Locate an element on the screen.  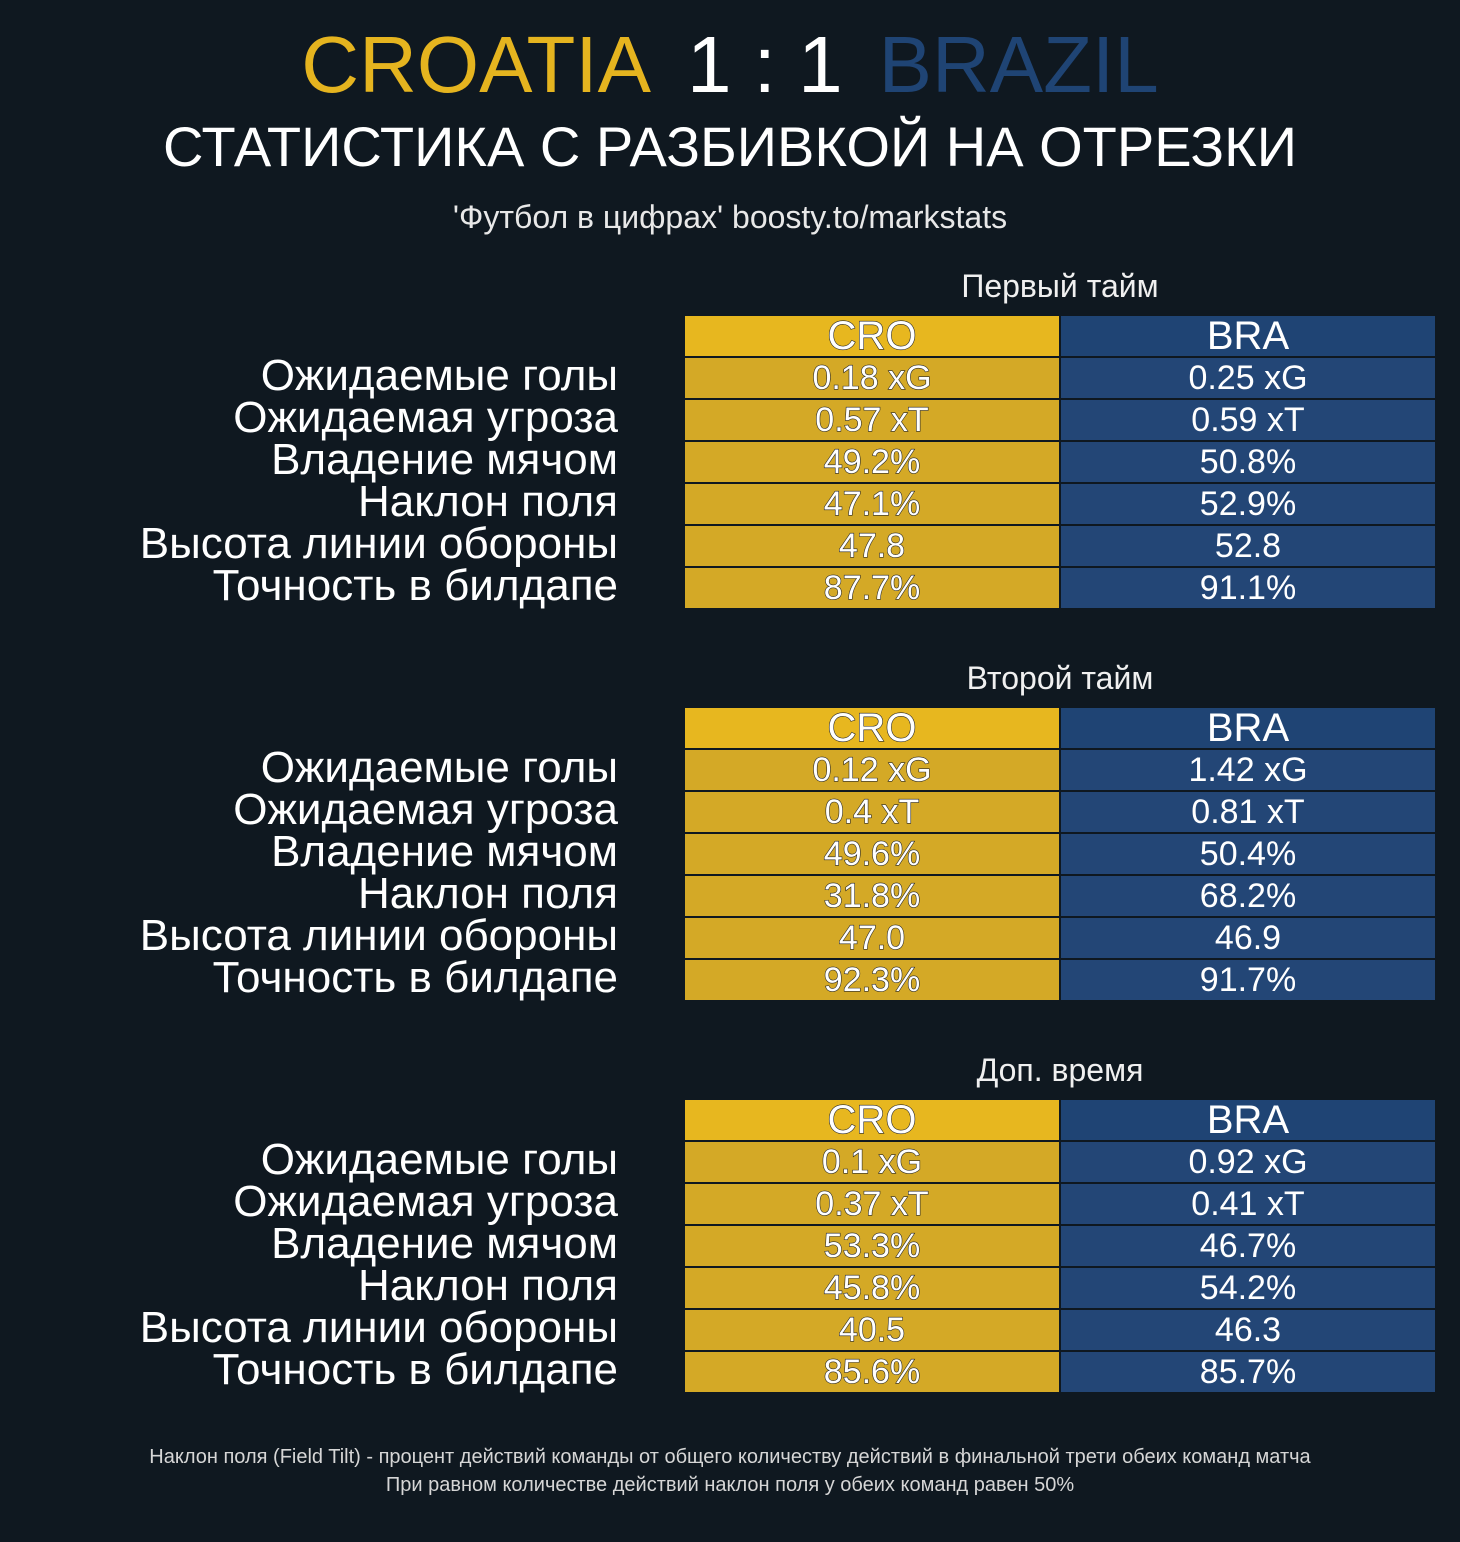
cro-value-cell: 0.57 xT is located at coordinates (872, 420).